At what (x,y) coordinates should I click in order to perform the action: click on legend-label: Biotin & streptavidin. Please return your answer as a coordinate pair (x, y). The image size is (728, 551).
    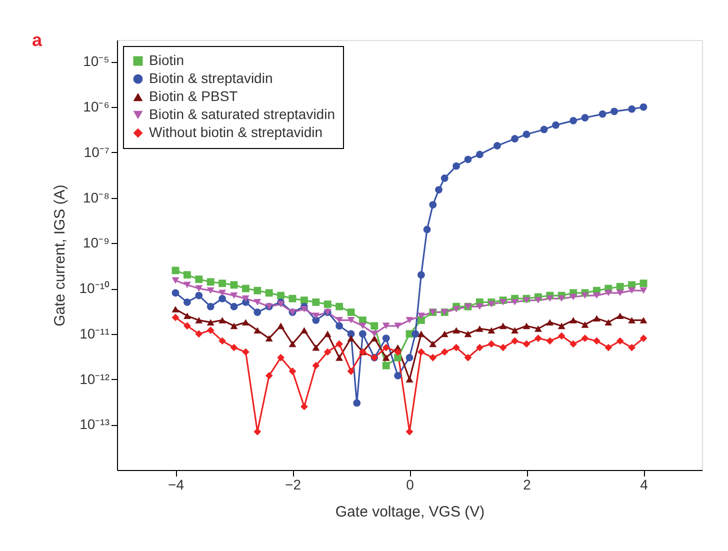
    Looking at the image, I should click on (211, 78).